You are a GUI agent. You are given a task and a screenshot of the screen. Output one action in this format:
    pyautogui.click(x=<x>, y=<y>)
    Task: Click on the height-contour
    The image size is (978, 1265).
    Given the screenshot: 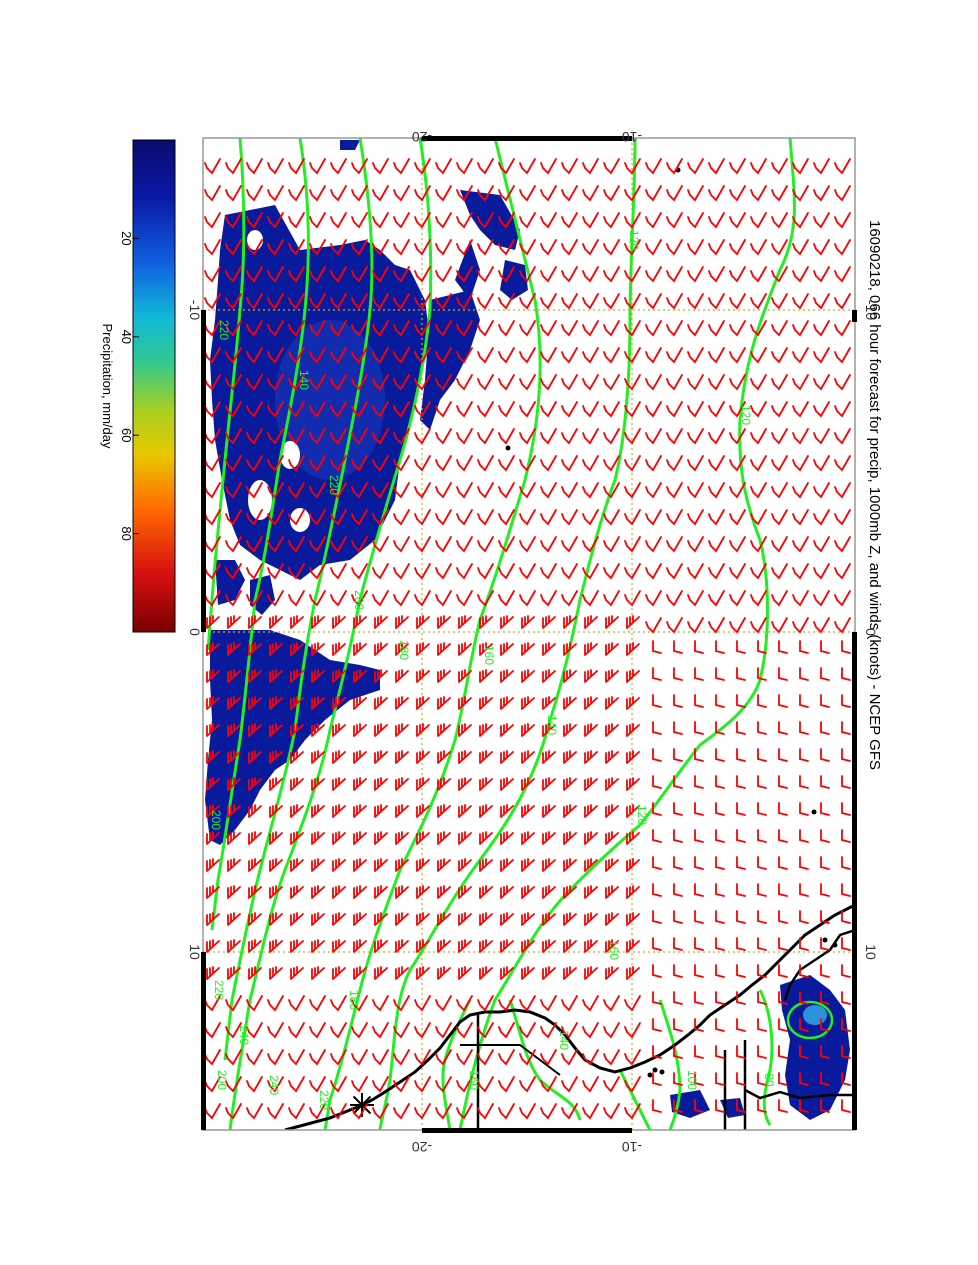 What is the action you would take?
    pyautogui.click(x=766, y=1057)
    